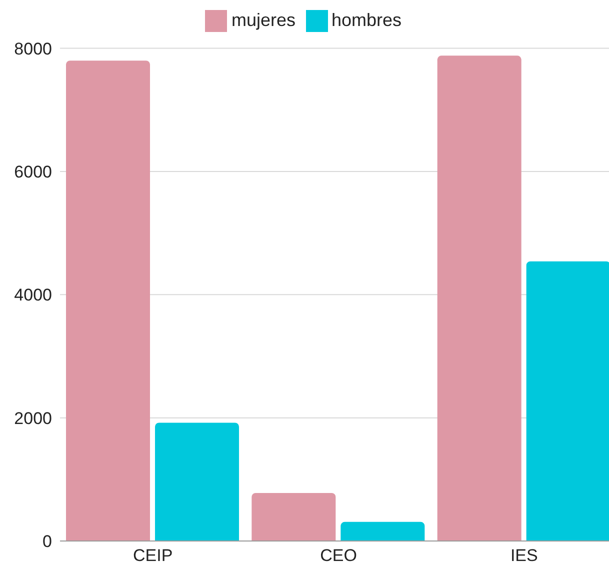 The image size is (609, 571). Describe the element at coordinates (33, 418) in the screenshot. I see `y-tick-label: 2000` at that location.